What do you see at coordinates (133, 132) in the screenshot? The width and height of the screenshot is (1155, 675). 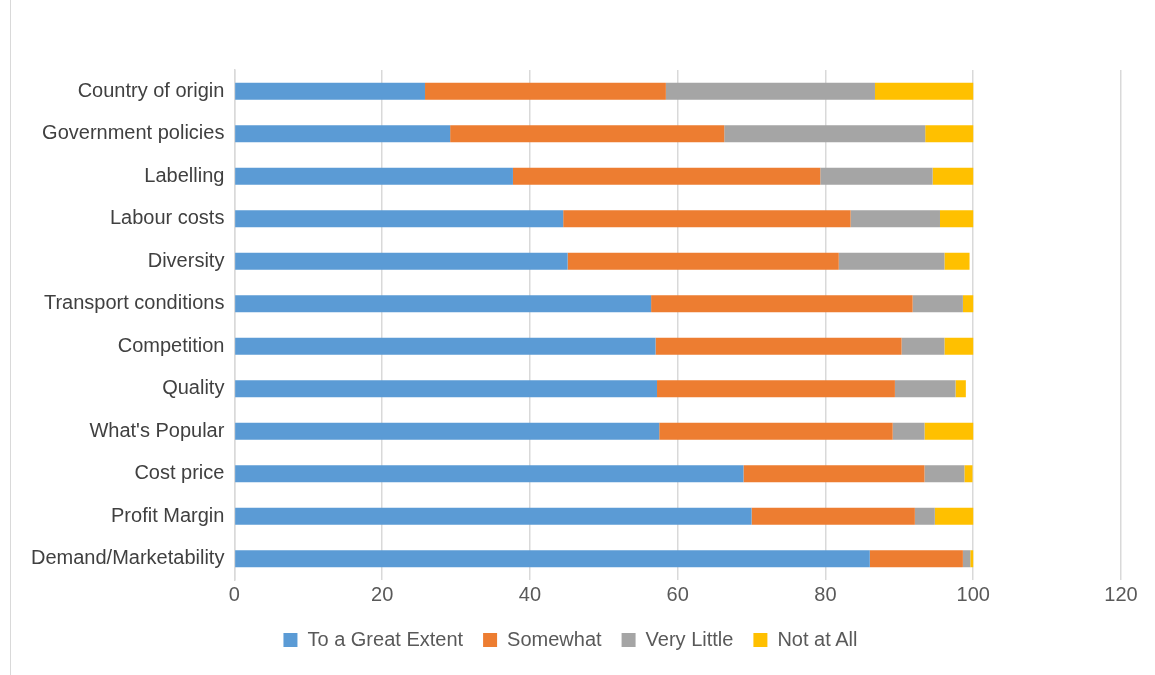 I see `y-tick-label: Government policies` at bounding box center [133, 132].